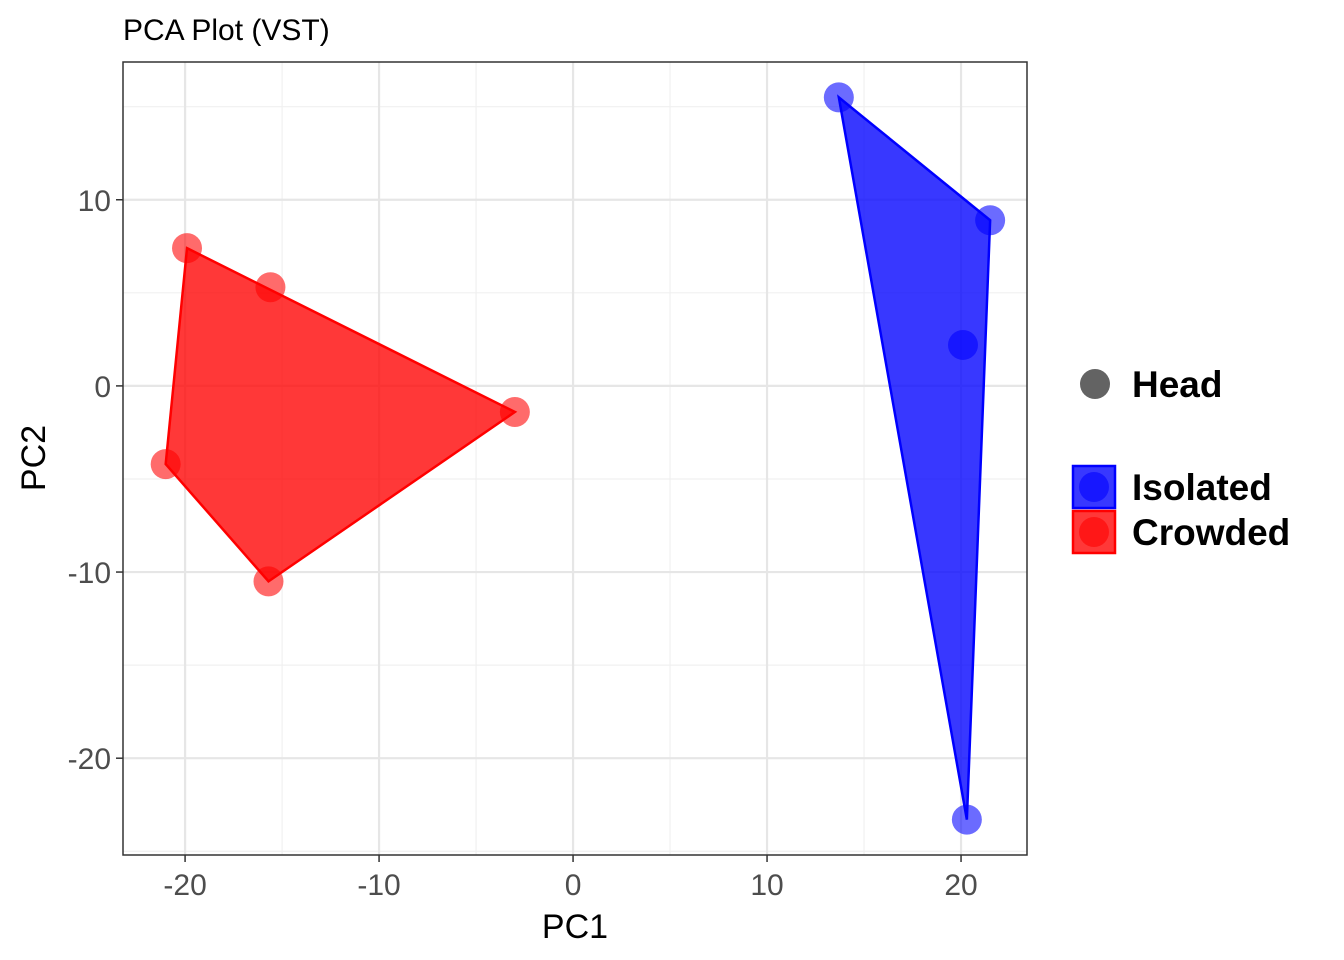 The image size is (1344, 960). I want to click on x-tick-label: 20, so click(960, 885).